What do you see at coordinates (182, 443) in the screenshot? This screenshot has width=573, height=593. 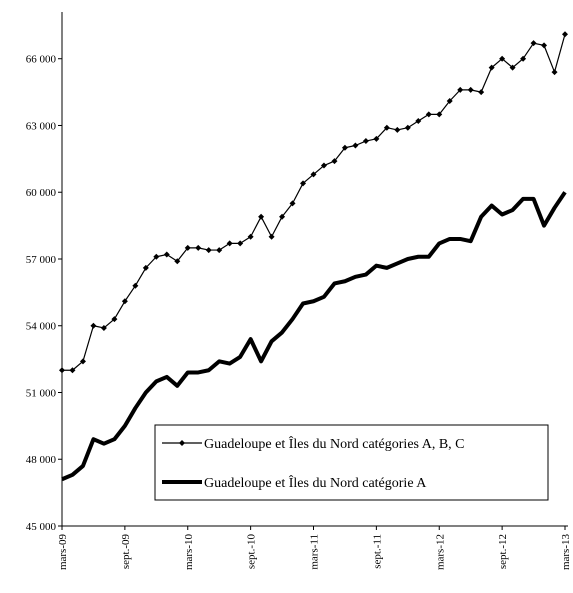 I see `legend-marker` at bounding box center [182, 443].